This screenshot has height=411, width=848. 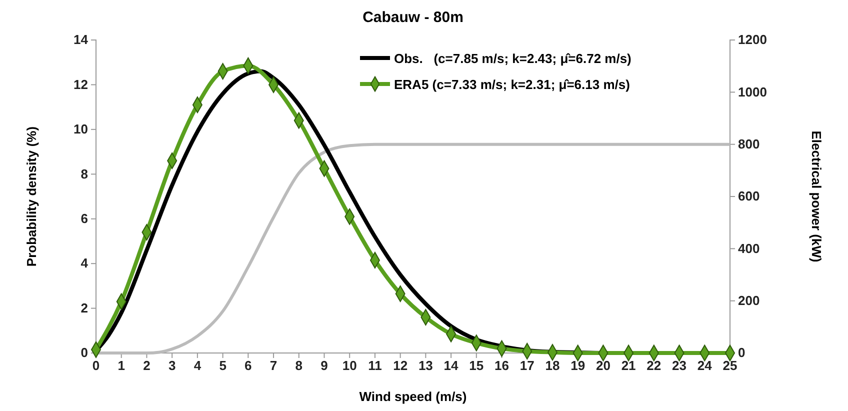 I want to click on chart-title: Cabauw - 80m, so click(x=413, y=17).